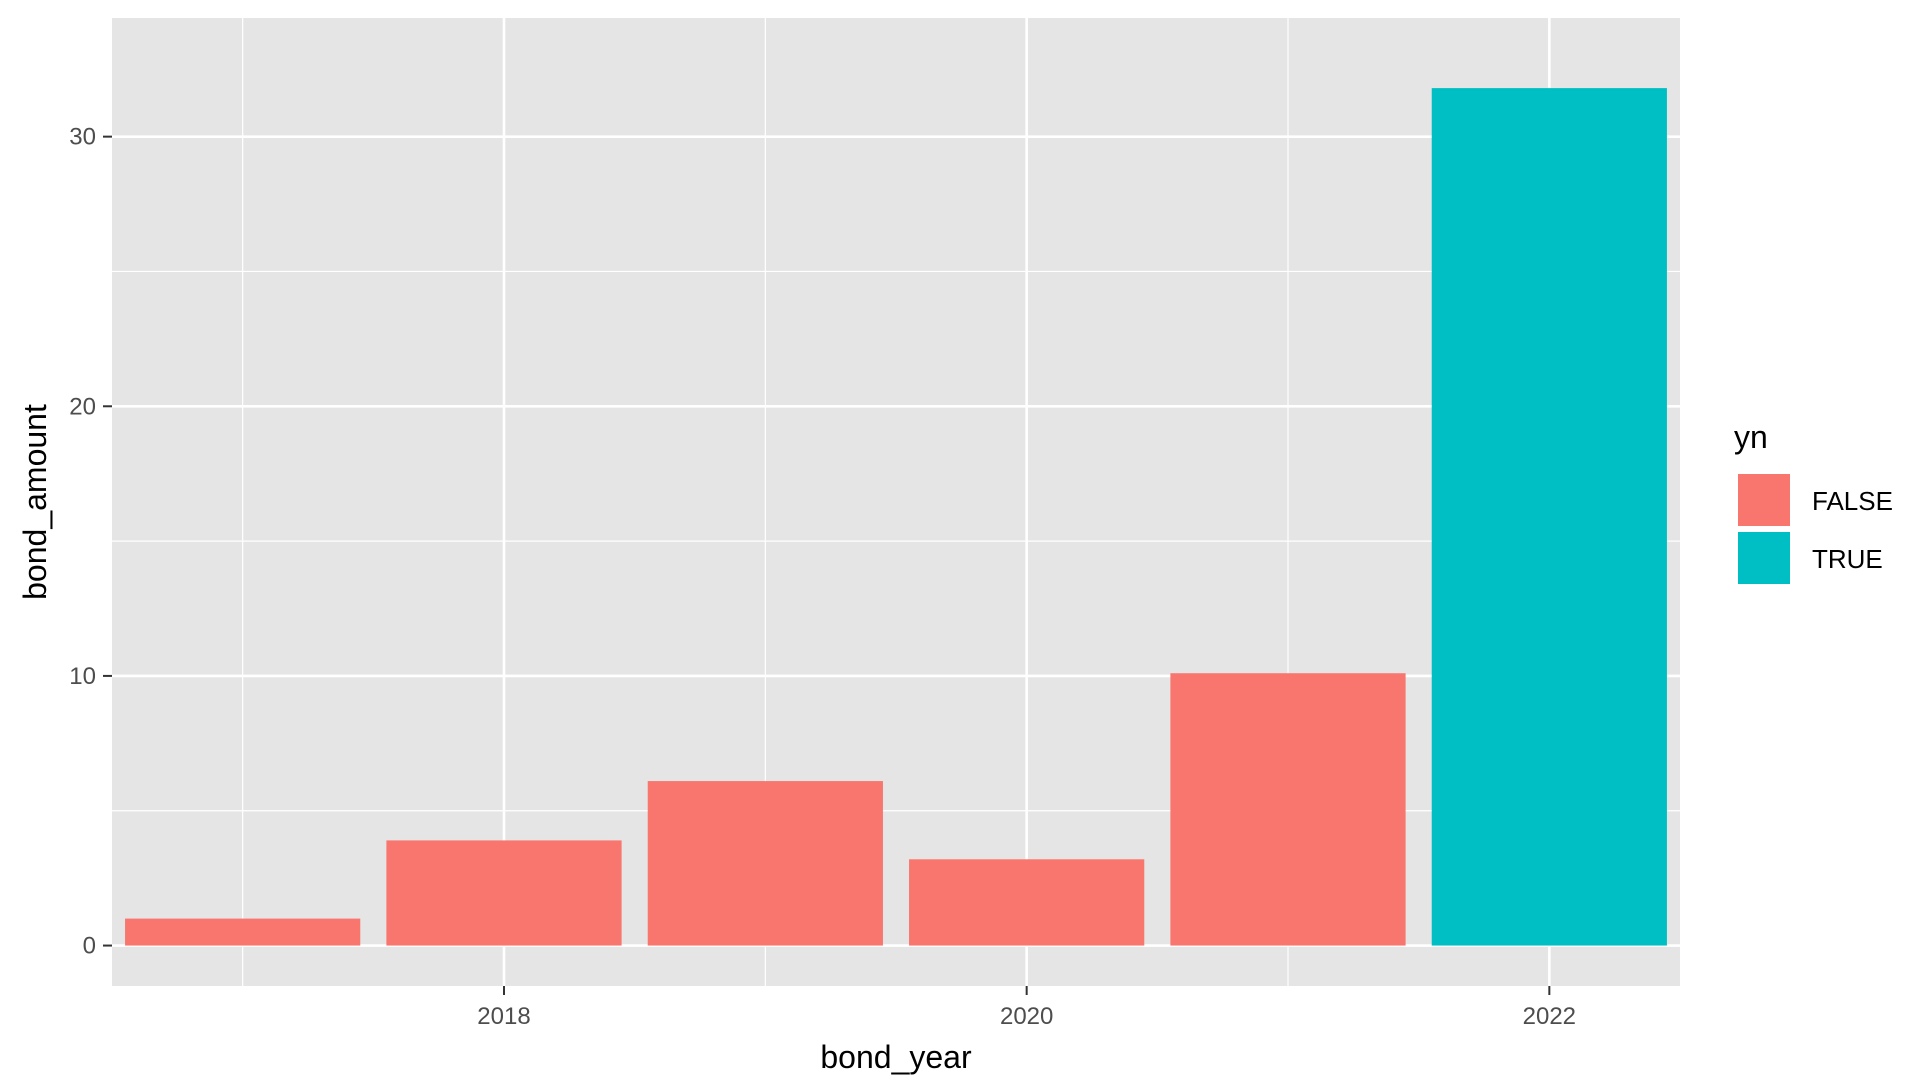 The height and width of the screenshot is (1080, 1920). What do you see at coordinates (765, 863) in the screenshot?
I see `bar-2019` at bounding box center [765, 863].